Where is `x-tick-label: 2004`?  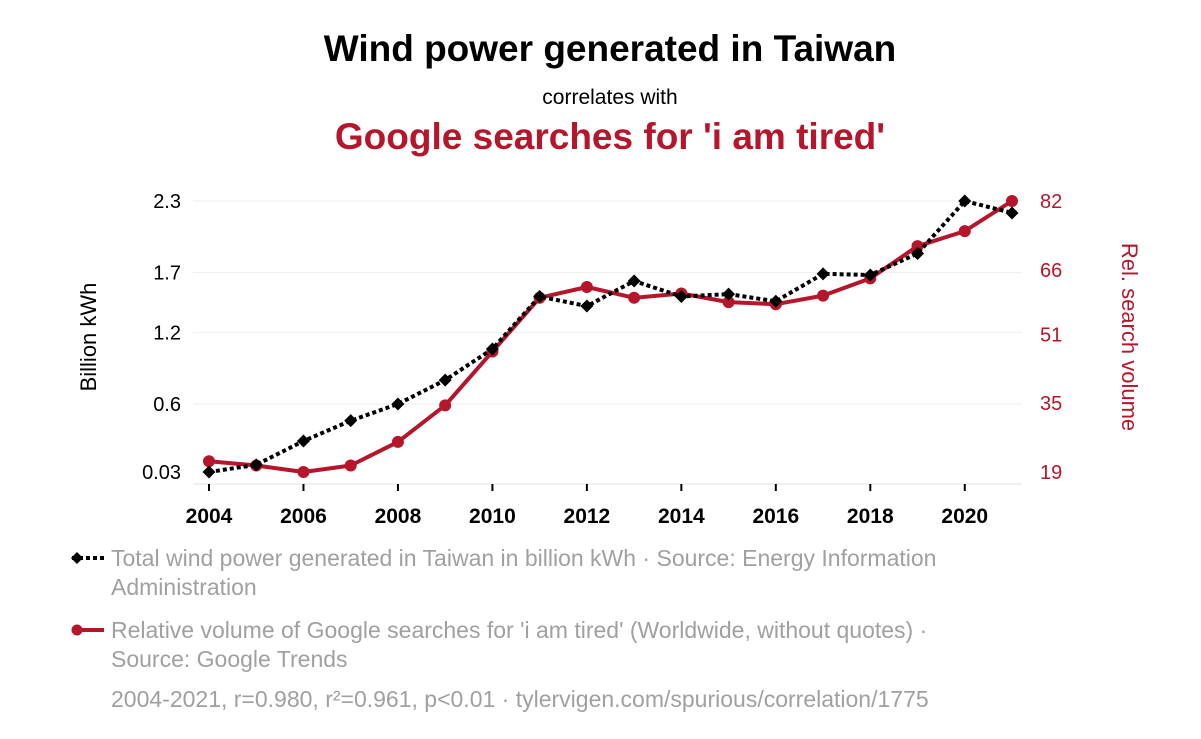
x-tick-label: 2004 is located at coordinates (209, 516).